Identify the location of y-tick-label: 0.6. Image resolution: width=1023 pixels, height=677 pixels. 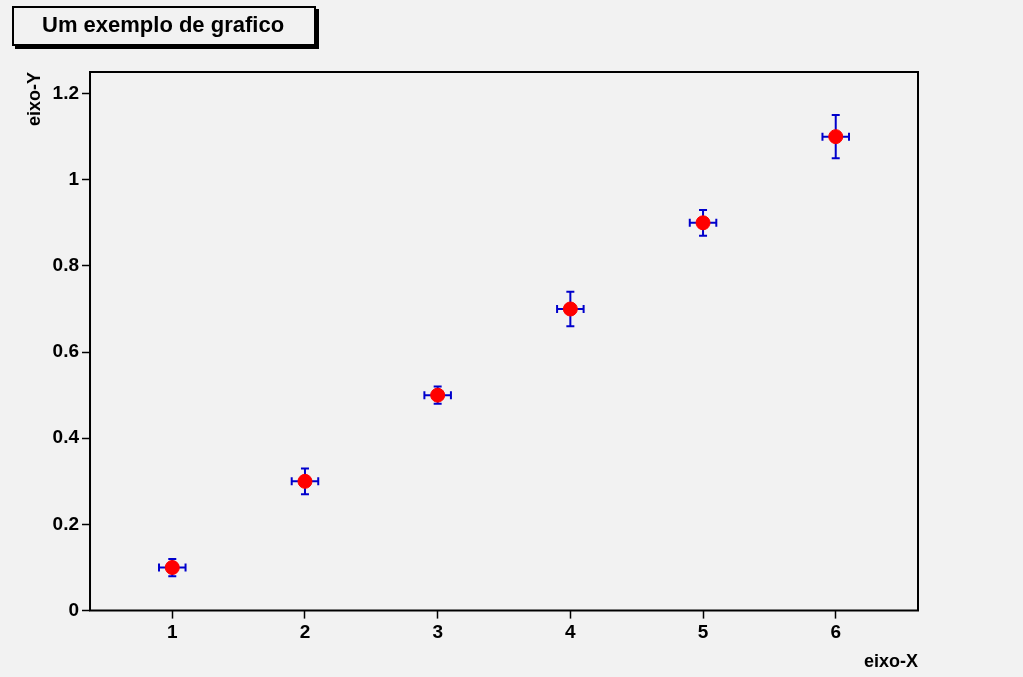
(66, 351).